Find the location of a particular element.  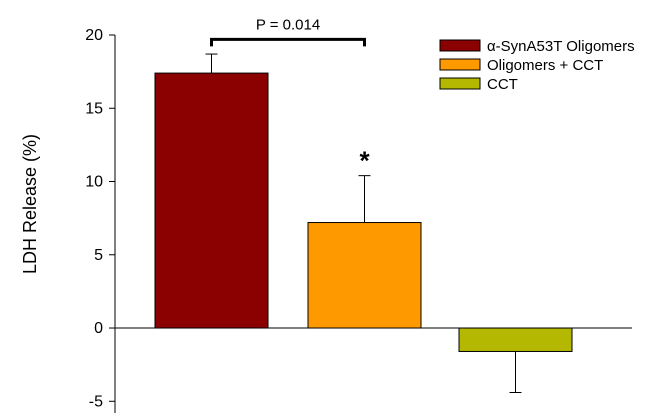

legend-label: Oligomers + CCT is located at coordinates (545, 65).